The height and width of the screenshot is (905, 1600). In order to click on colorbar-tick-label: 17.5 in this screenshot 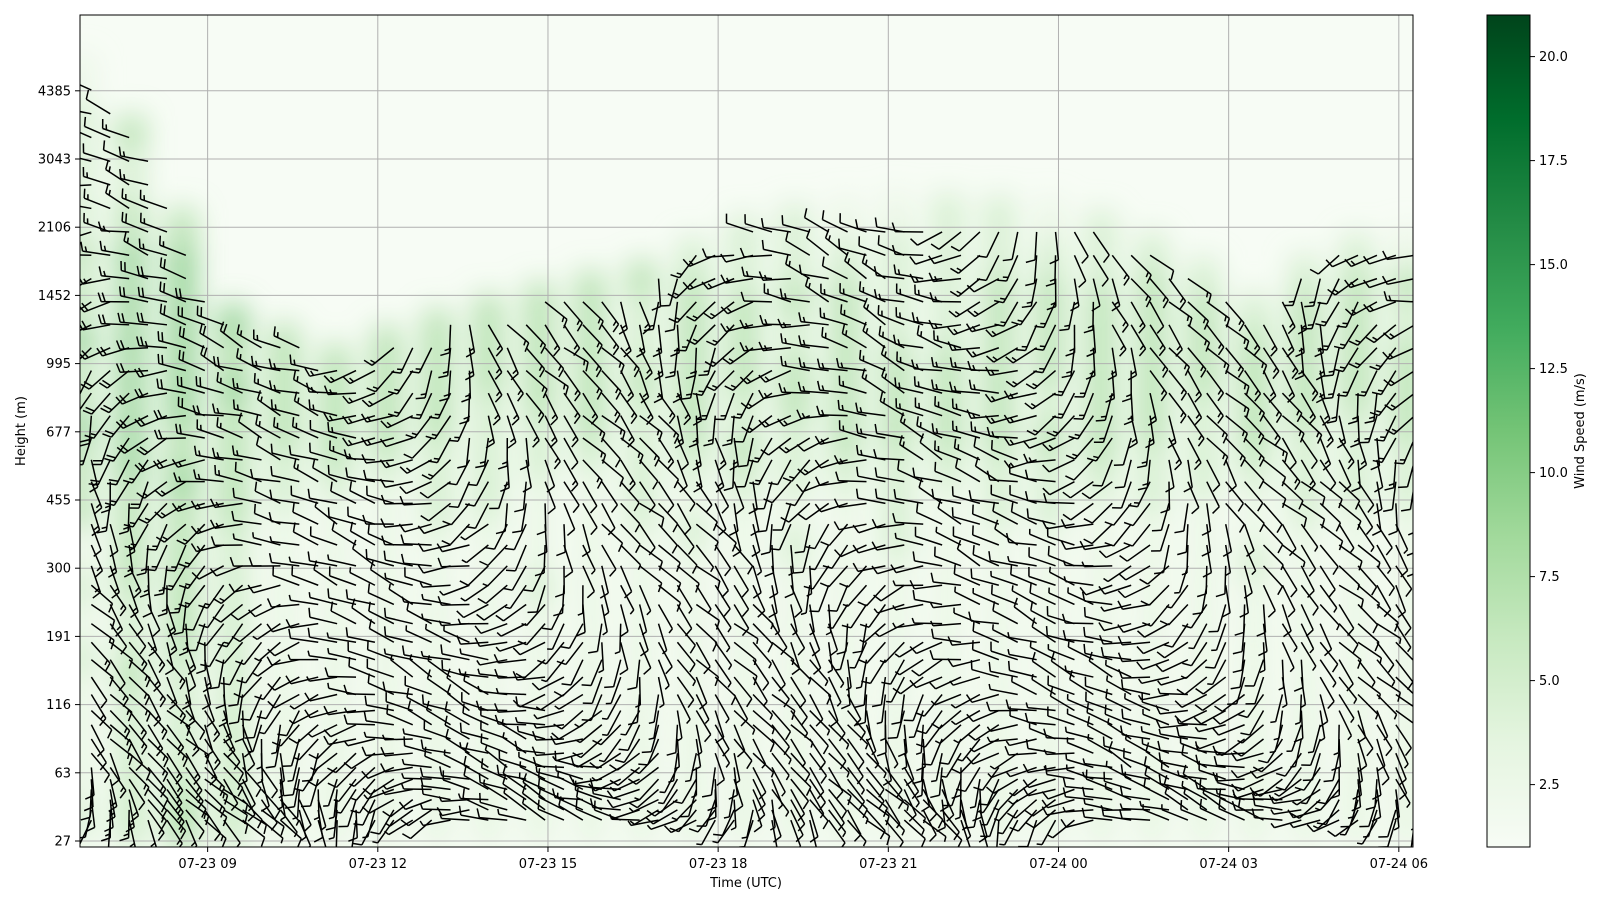, I will do `click(1553, 161)`.